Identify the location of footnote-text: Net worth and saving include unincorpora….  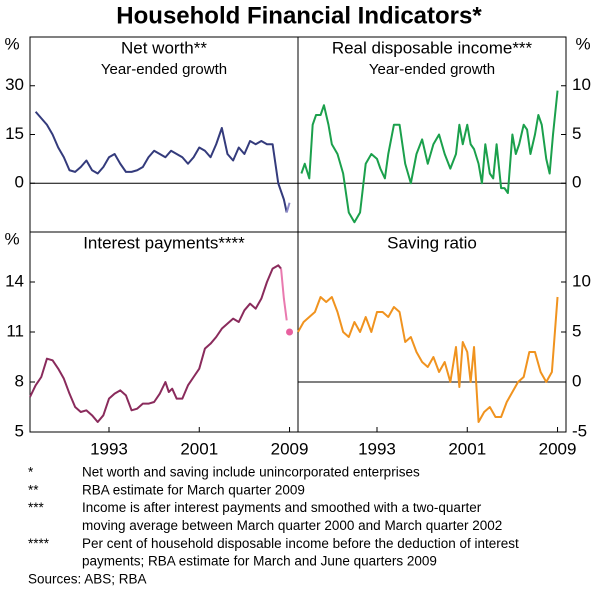
(251, 472).